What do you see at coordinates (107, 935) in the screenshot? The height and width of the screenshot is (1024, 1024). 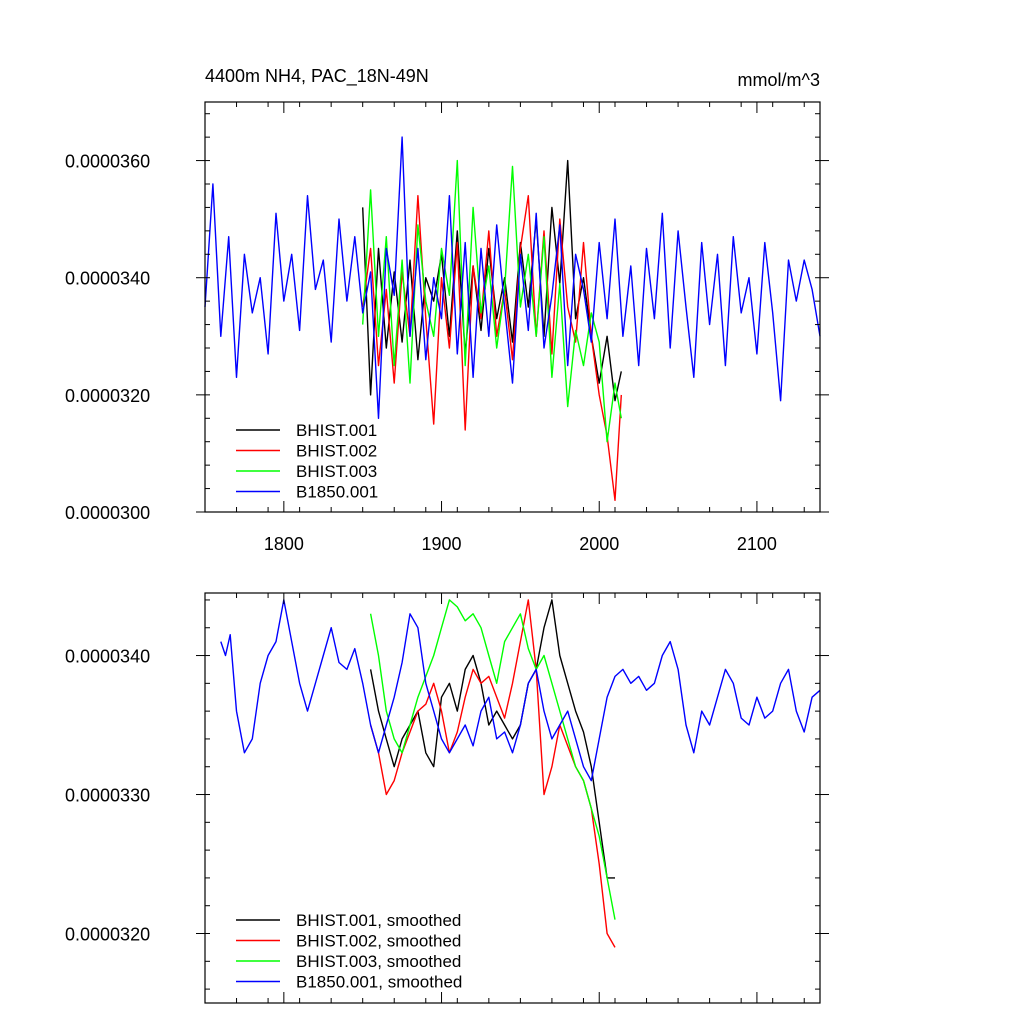 I see `bottom-y-tick-label: 0.0000320` at bounding box center [107, 935].